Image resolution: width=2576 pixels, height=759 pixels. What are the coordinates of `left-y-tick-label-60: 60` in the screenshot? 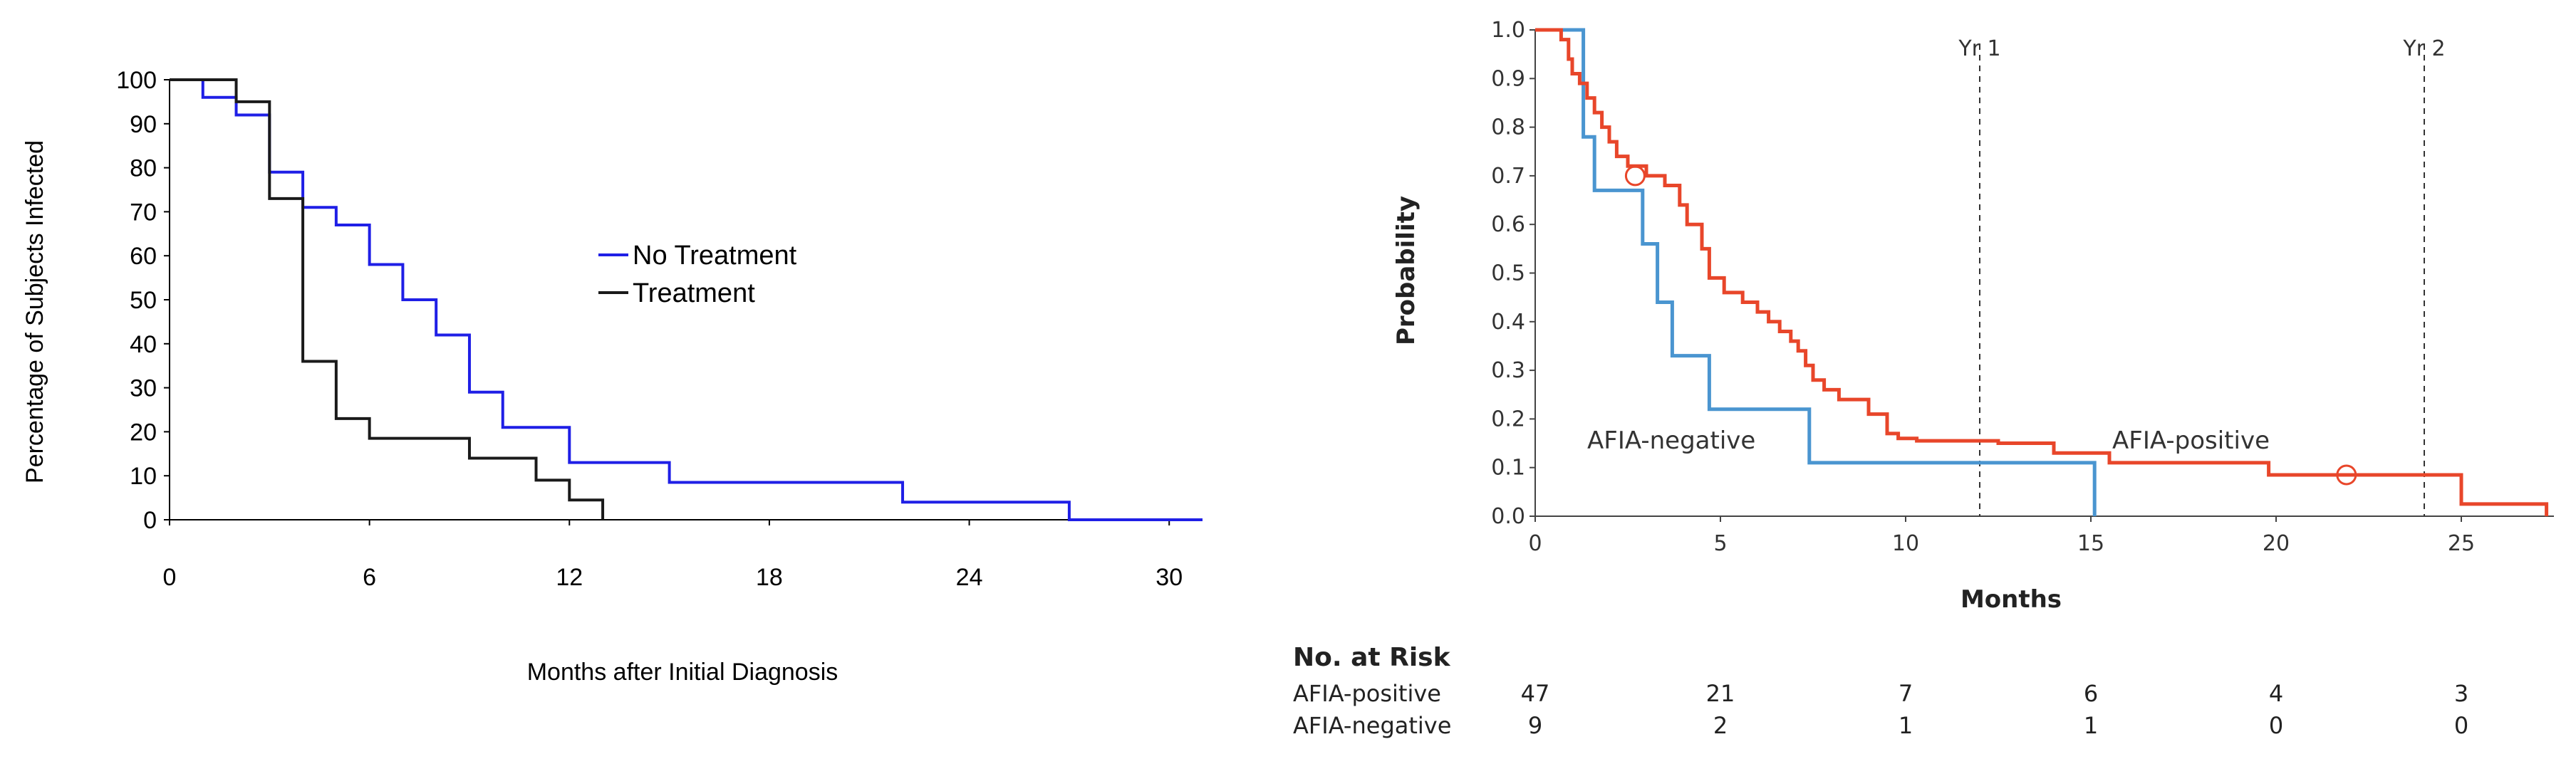 It's located at (143, 256).